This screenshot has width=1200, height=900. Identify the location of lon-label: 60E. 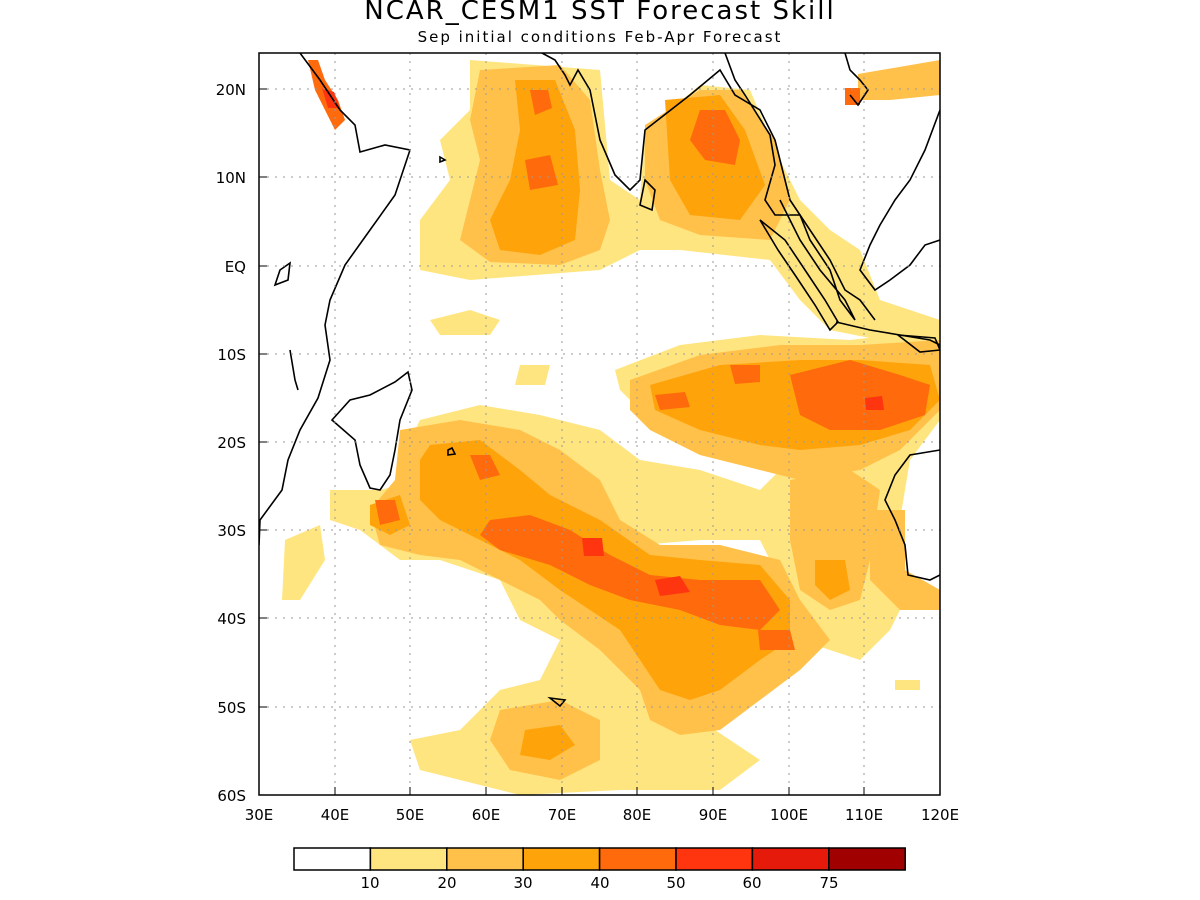
(486, 815).